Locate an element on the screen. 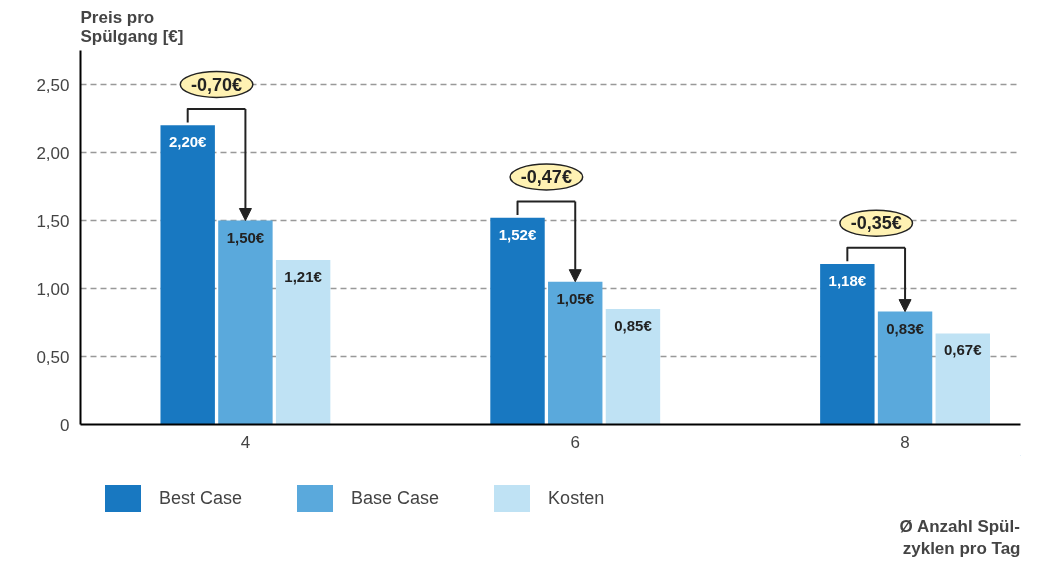  x-tick-label: 8 is located at coordinates (905, 442).